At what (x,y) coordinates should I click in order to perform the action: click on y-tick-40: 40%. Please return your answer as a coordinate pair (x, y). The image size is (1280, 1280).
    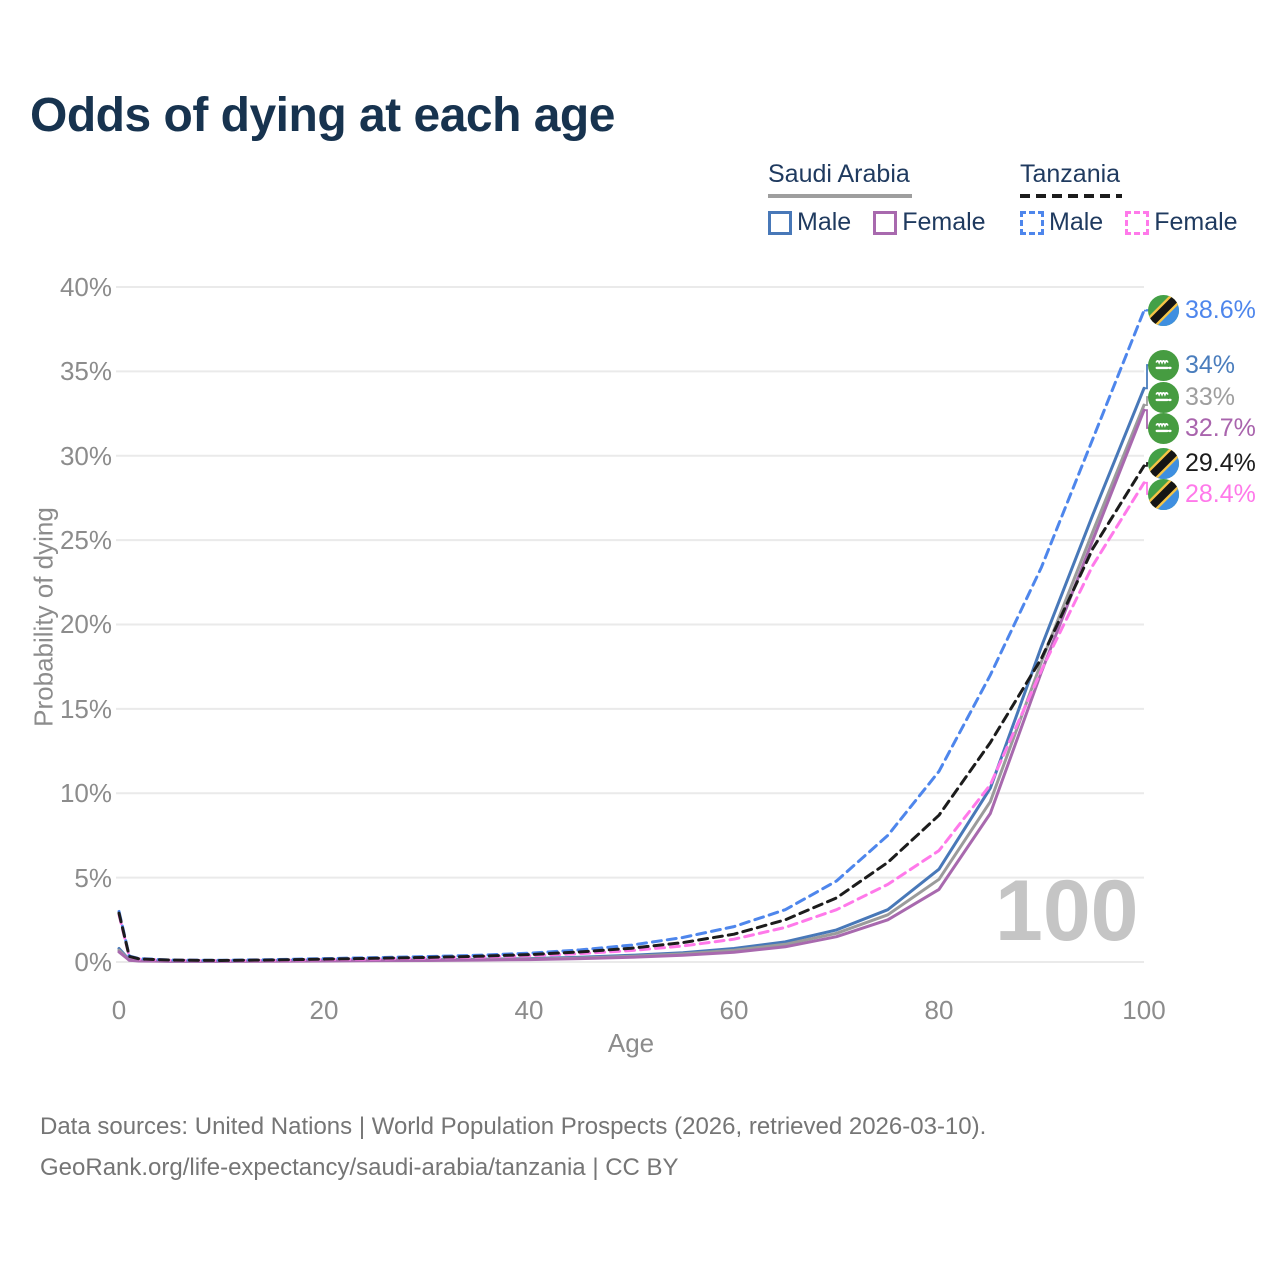
    Looking at the image, I should click on (85, 287).